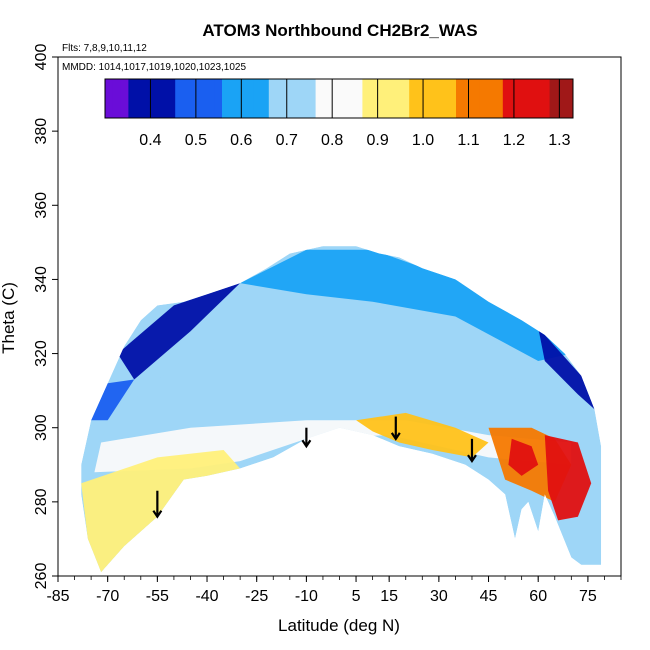 The height and width of the screenshot is (650, 650). Describe the element at coordinates (41, 131) in the screenshot. I see `y-tick-label-6: 380` at that location.